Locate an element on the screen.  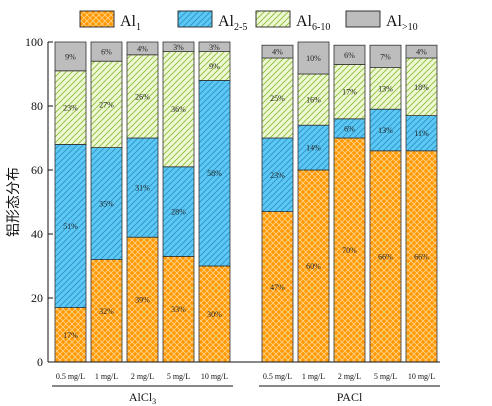
data-label-al1: 32% is located at coordinates (106, 311).